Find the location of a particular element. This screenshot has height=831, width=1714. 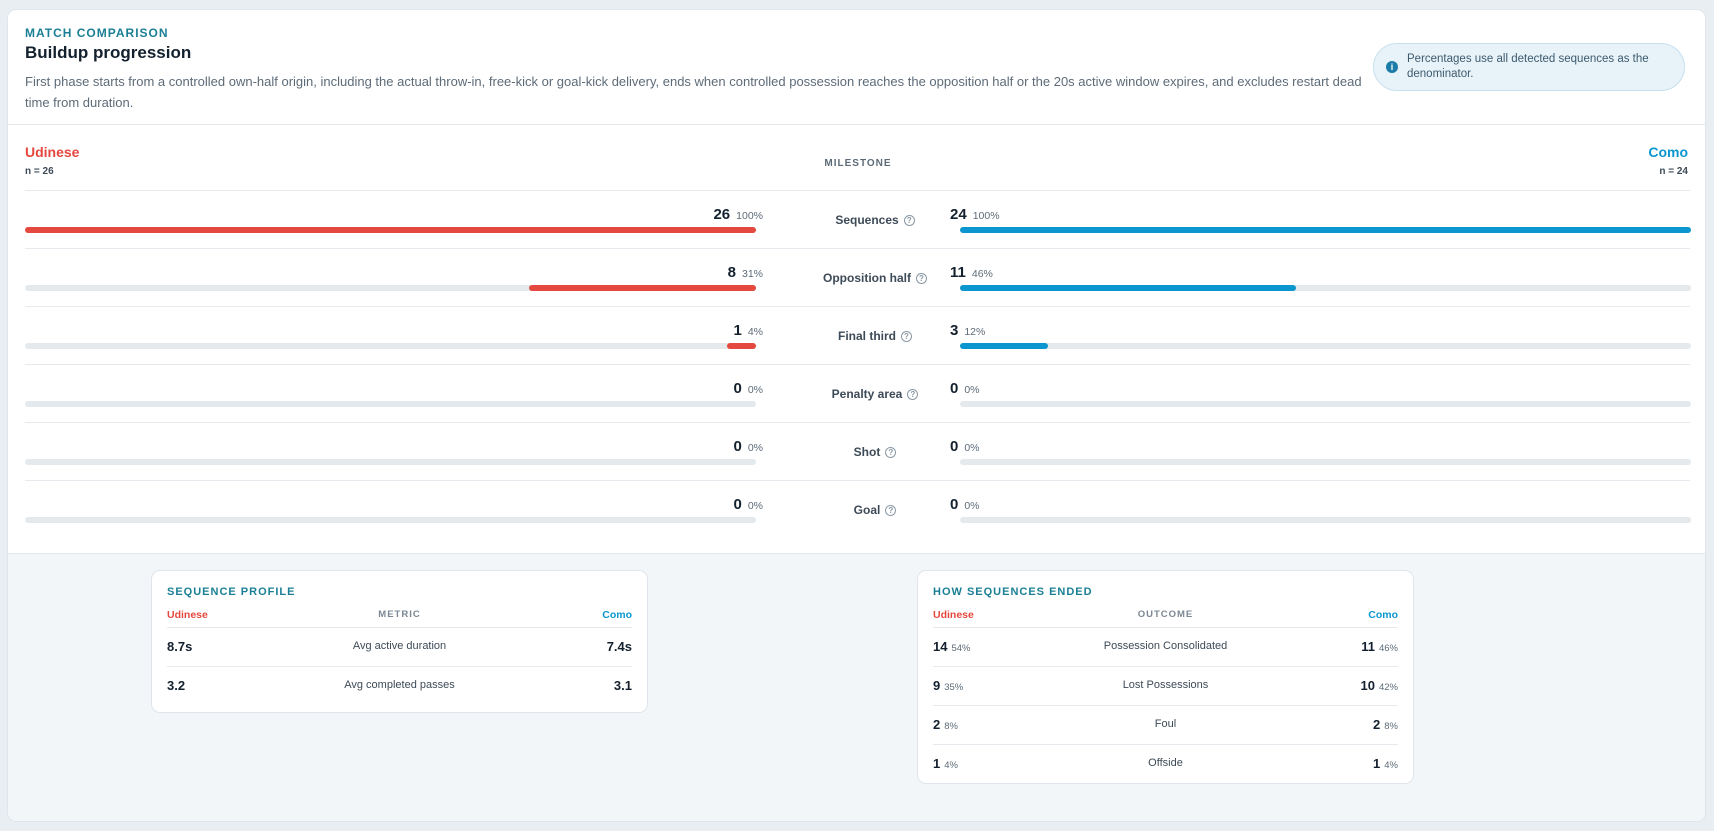

right-outcome-percent: 46% is located at coordinates (1388, 648).